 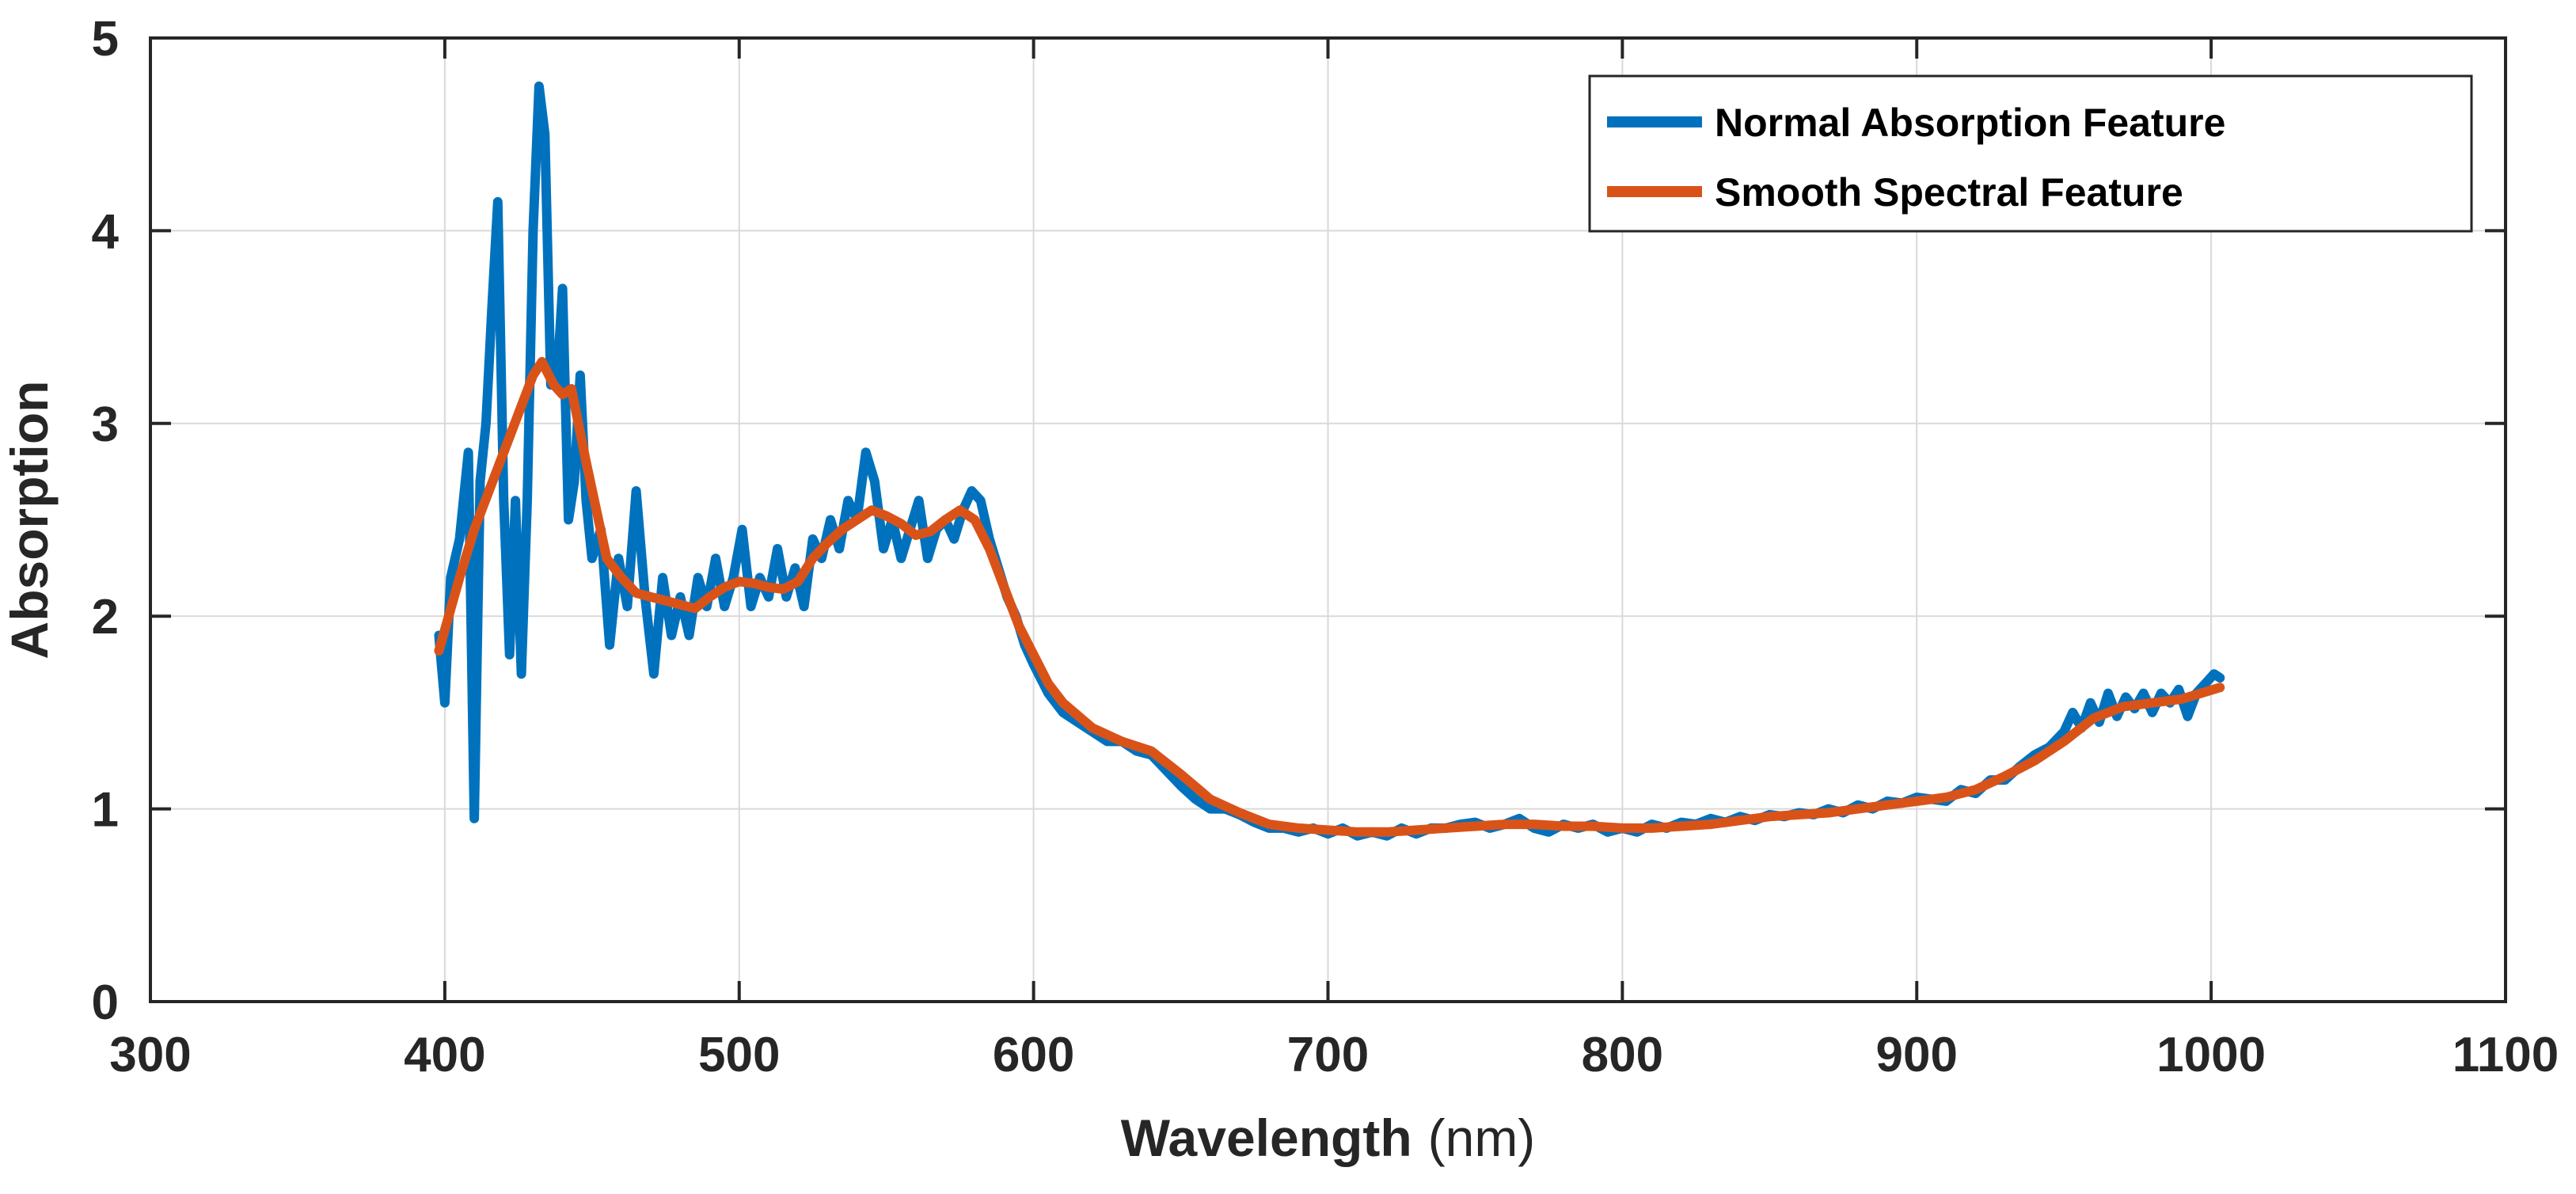 What do you see at coordinates (106, 1002) in the screenshot?
I see `y-tick-label-0: 0` at bounding box center [106, 1002].